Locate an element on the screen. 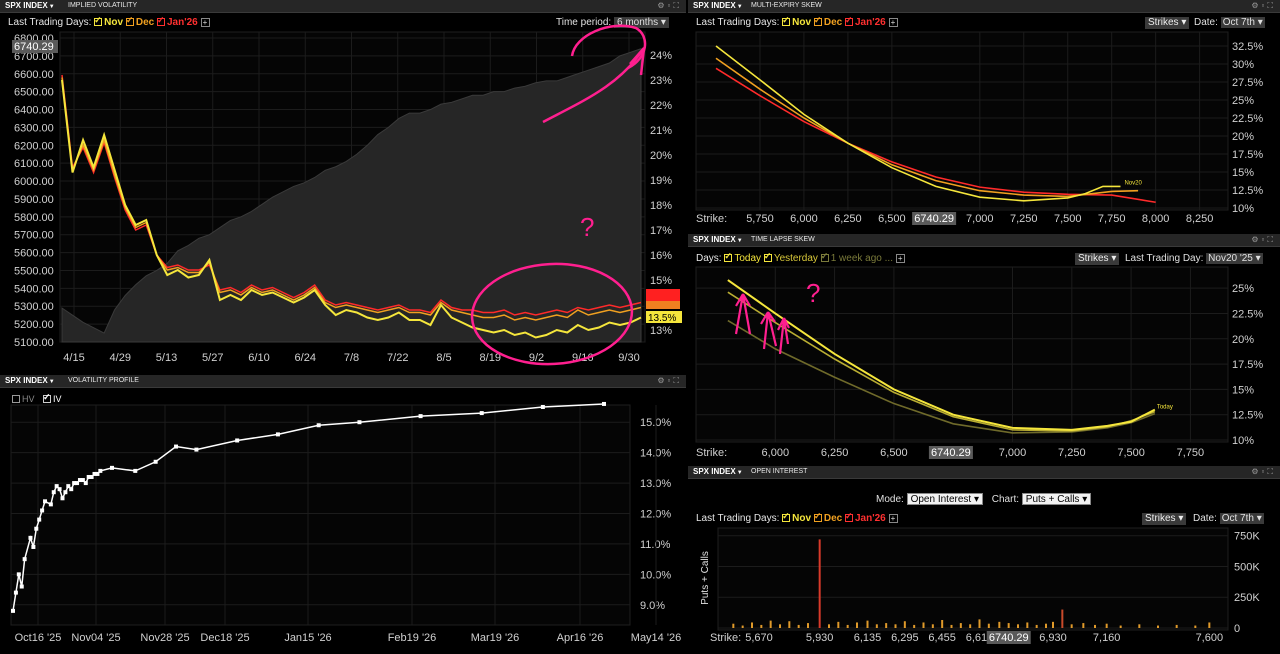 The height and width of the screenshot is (654, 1280). last-trading-day-dropdown: Nov20 '25 ▾ is located at coordinates (1234, 258).